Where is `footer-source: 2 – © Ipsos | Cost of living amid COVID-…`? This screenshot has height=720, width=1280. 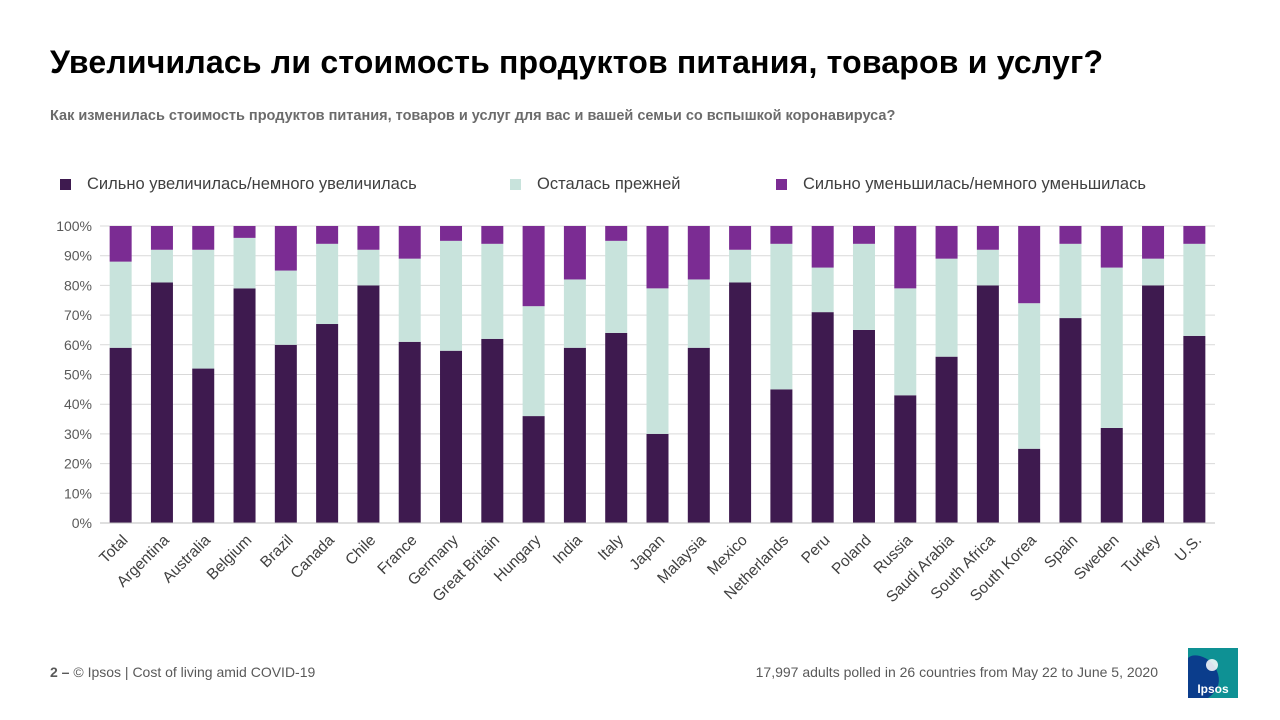 footer-source: 2 – © Ipsos | Cost of living amid COVID-… is located at coordinates (182, 672).